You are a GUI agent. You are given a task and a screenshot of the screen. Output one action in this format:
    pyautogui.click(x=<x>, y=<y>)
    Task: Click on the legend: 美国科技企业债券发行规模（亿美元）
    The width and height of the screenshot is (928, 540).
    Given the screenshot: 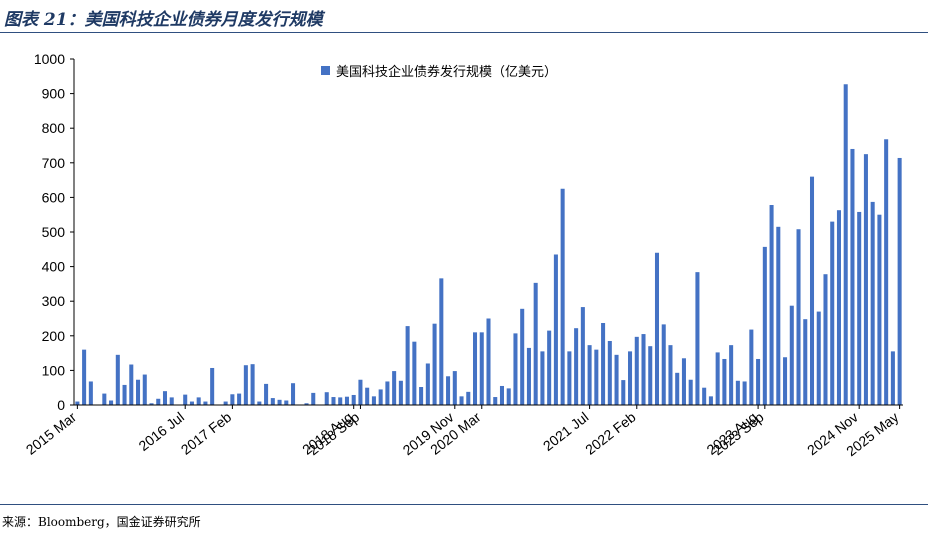 What is the action you would take?
    pyautogui.click(x=439, y=72)
    